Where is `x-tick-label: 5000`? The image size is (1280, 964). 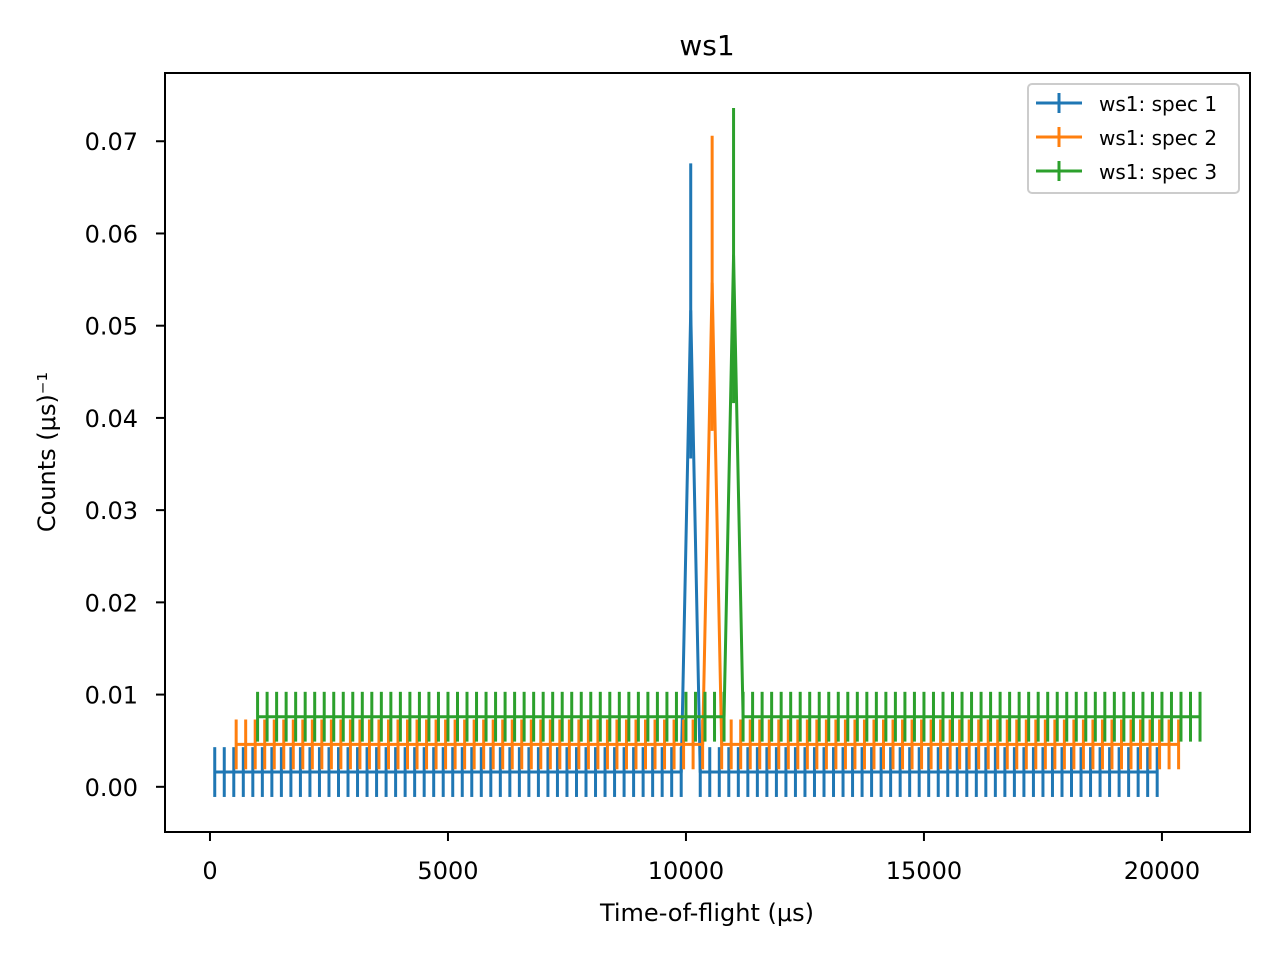
x-tick-label: 5000 is located at coordinates (447, 871).